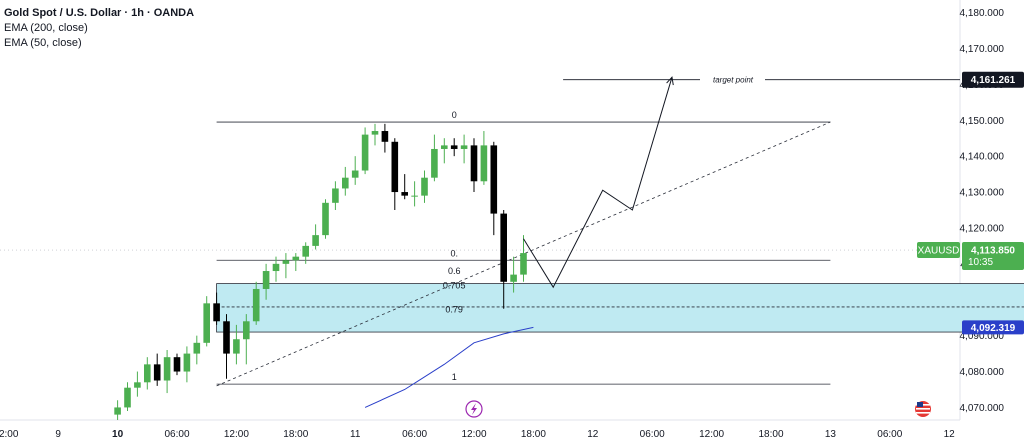 Image resolution: width=1024 pixels, height=445 pixels. Describe the element at coordinates (982, 336) in the screenshot. I see `y-tick-label: 4,090.000` at that location.